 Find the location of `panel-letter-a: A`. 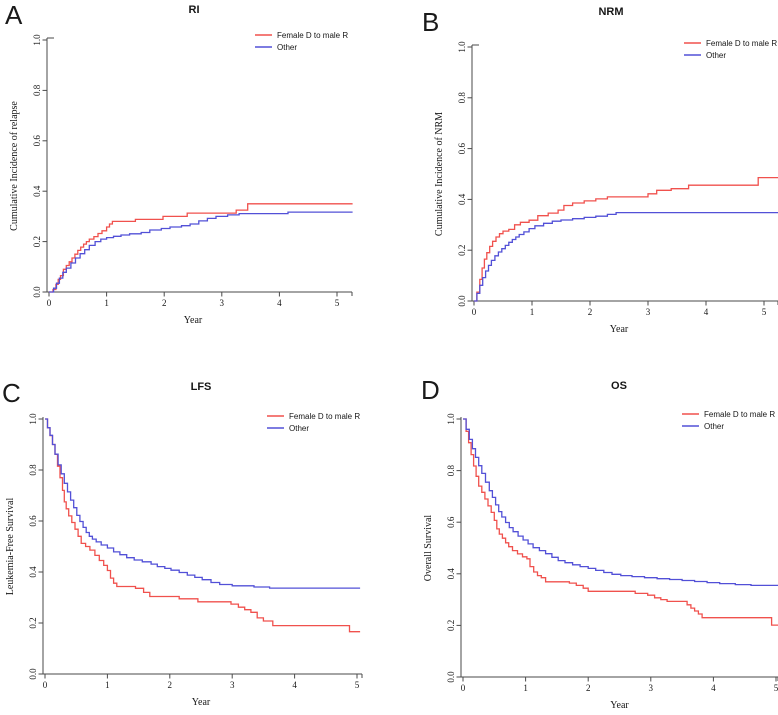

panel-letter-a: A is located at coordinates (14, 15).